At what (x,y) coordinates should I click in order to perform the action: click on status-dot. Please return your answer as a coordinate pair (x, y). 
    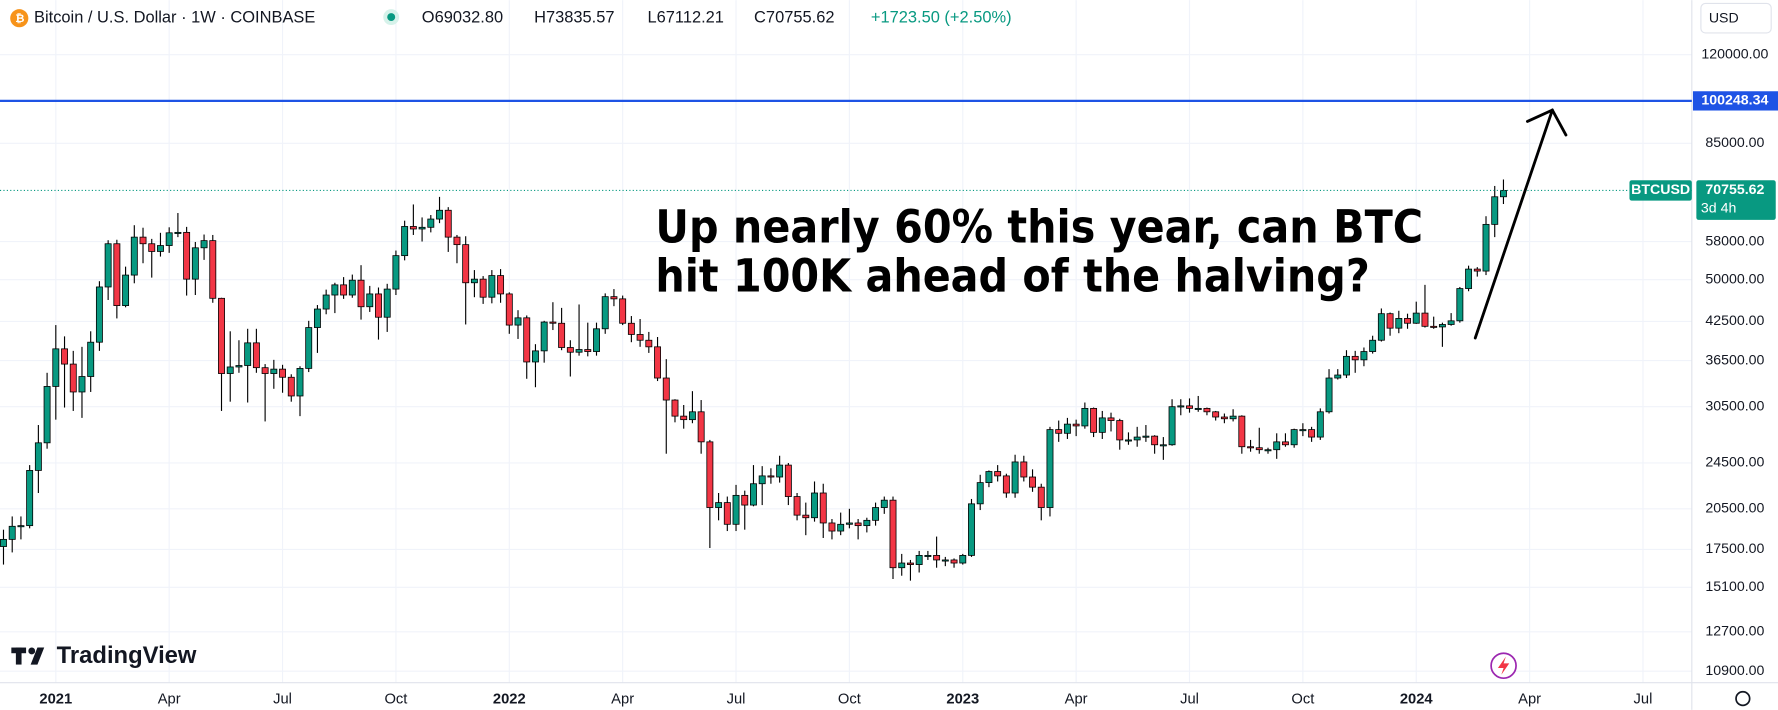
    Looking at the image, I should click on (391, 17).